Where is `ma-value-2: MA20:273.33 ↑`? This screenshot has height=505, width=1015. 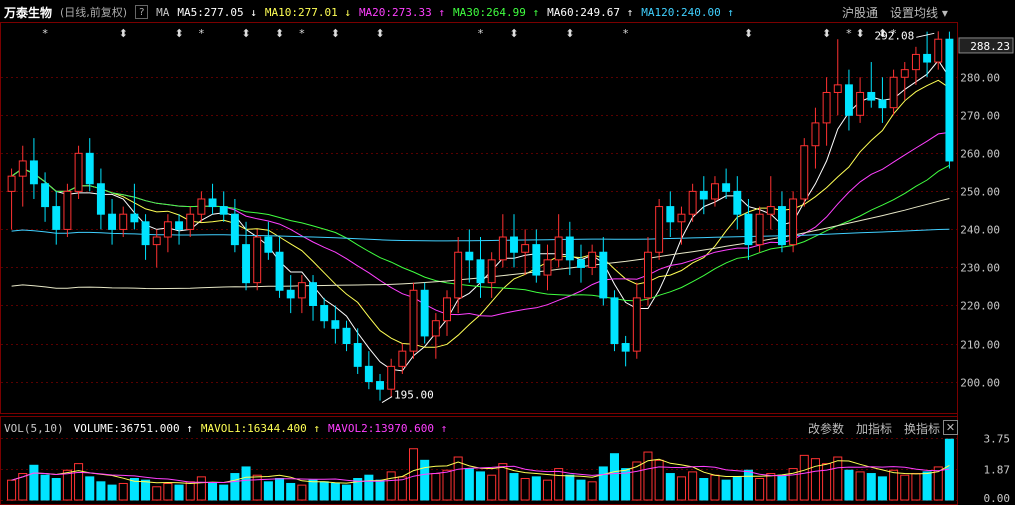 ma-value-2: MA20:273.33 ↑ is located at coordinates (402, 12).